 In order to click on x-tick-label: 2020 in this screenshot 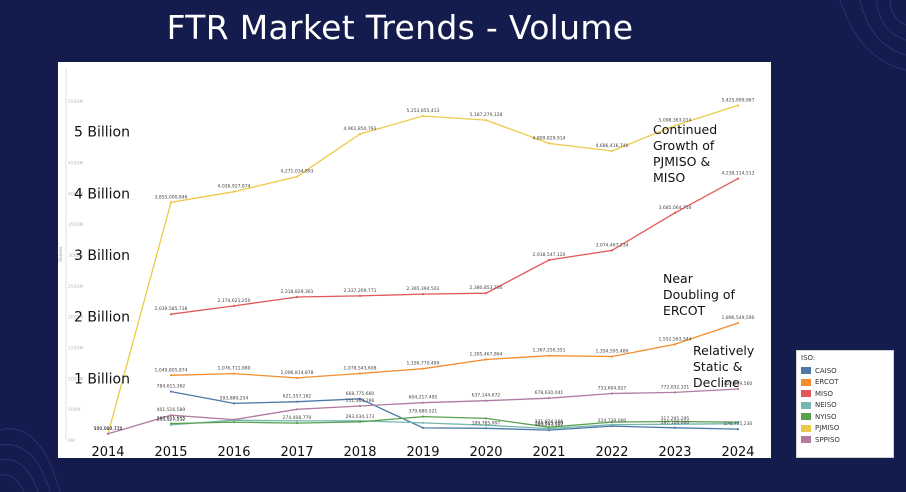, I will do `click(485, 451)`.